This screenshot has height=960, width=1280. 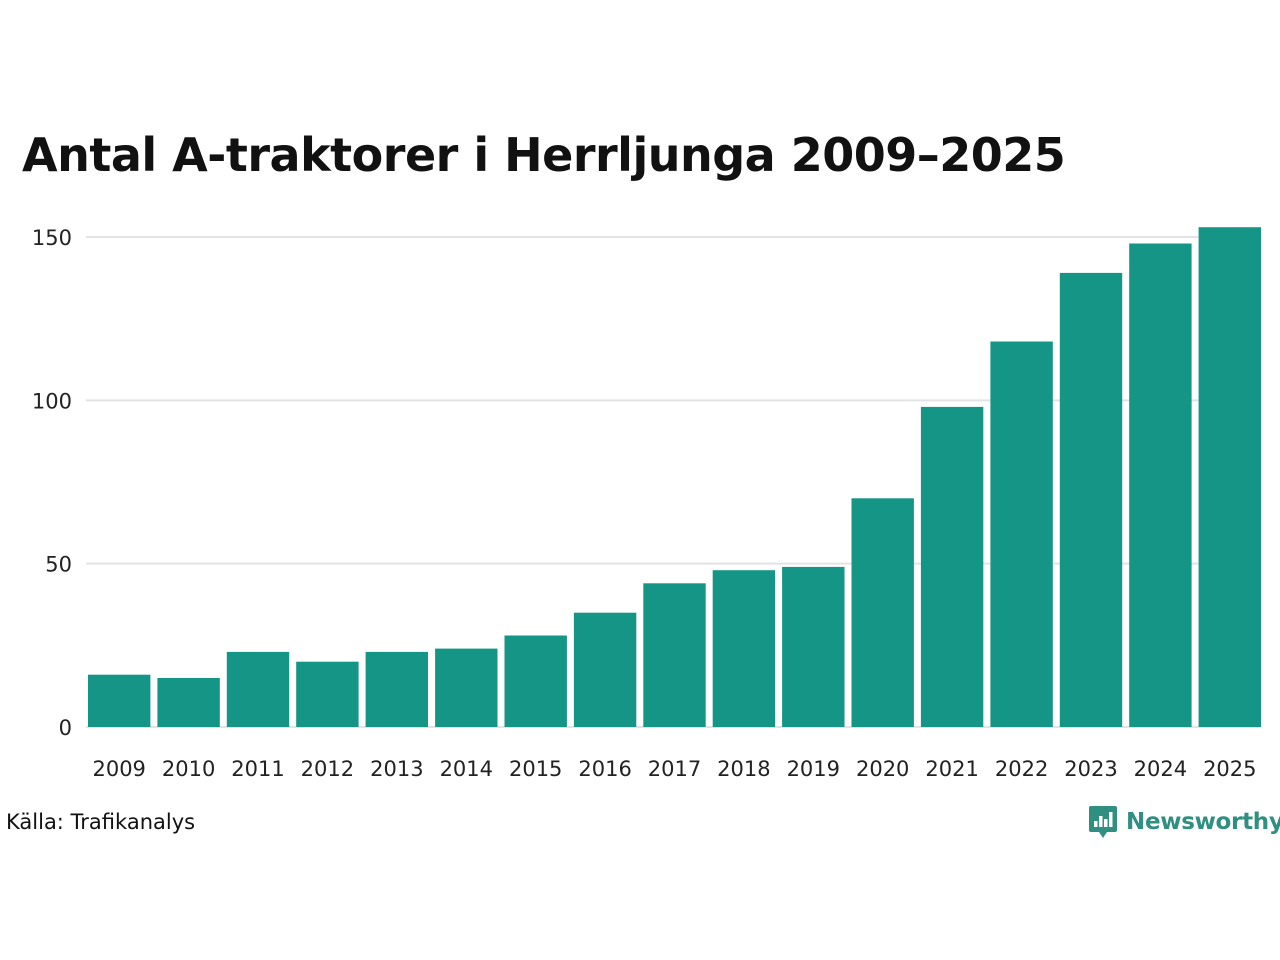 I want to click on y-tick-label: 0, so click(x=65, y=728).